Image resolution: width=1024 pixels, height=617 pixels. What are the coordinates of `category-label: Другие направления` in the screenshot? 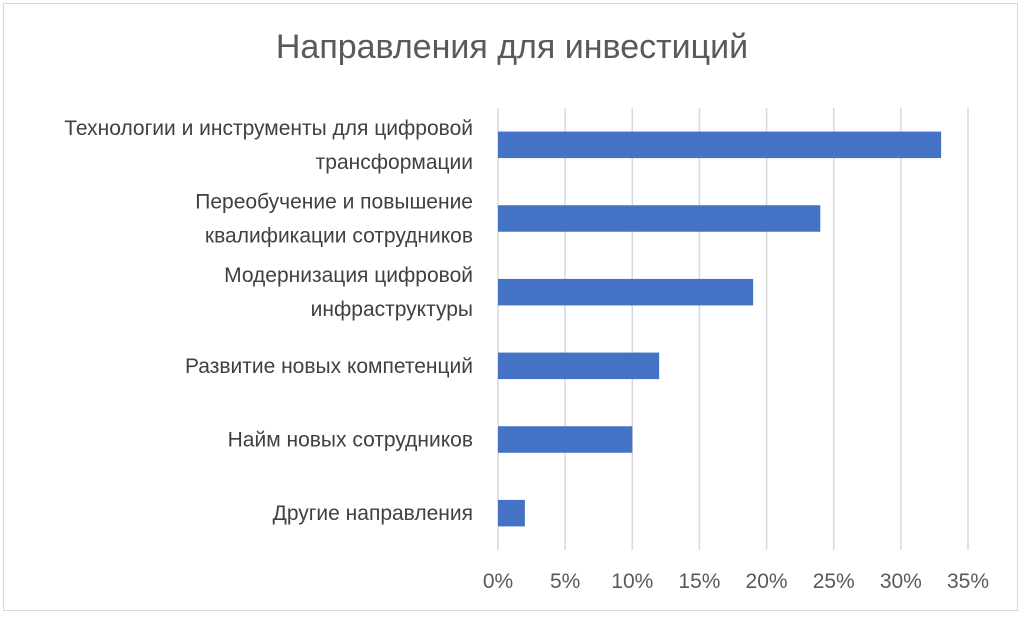 It's located at (373, 513).